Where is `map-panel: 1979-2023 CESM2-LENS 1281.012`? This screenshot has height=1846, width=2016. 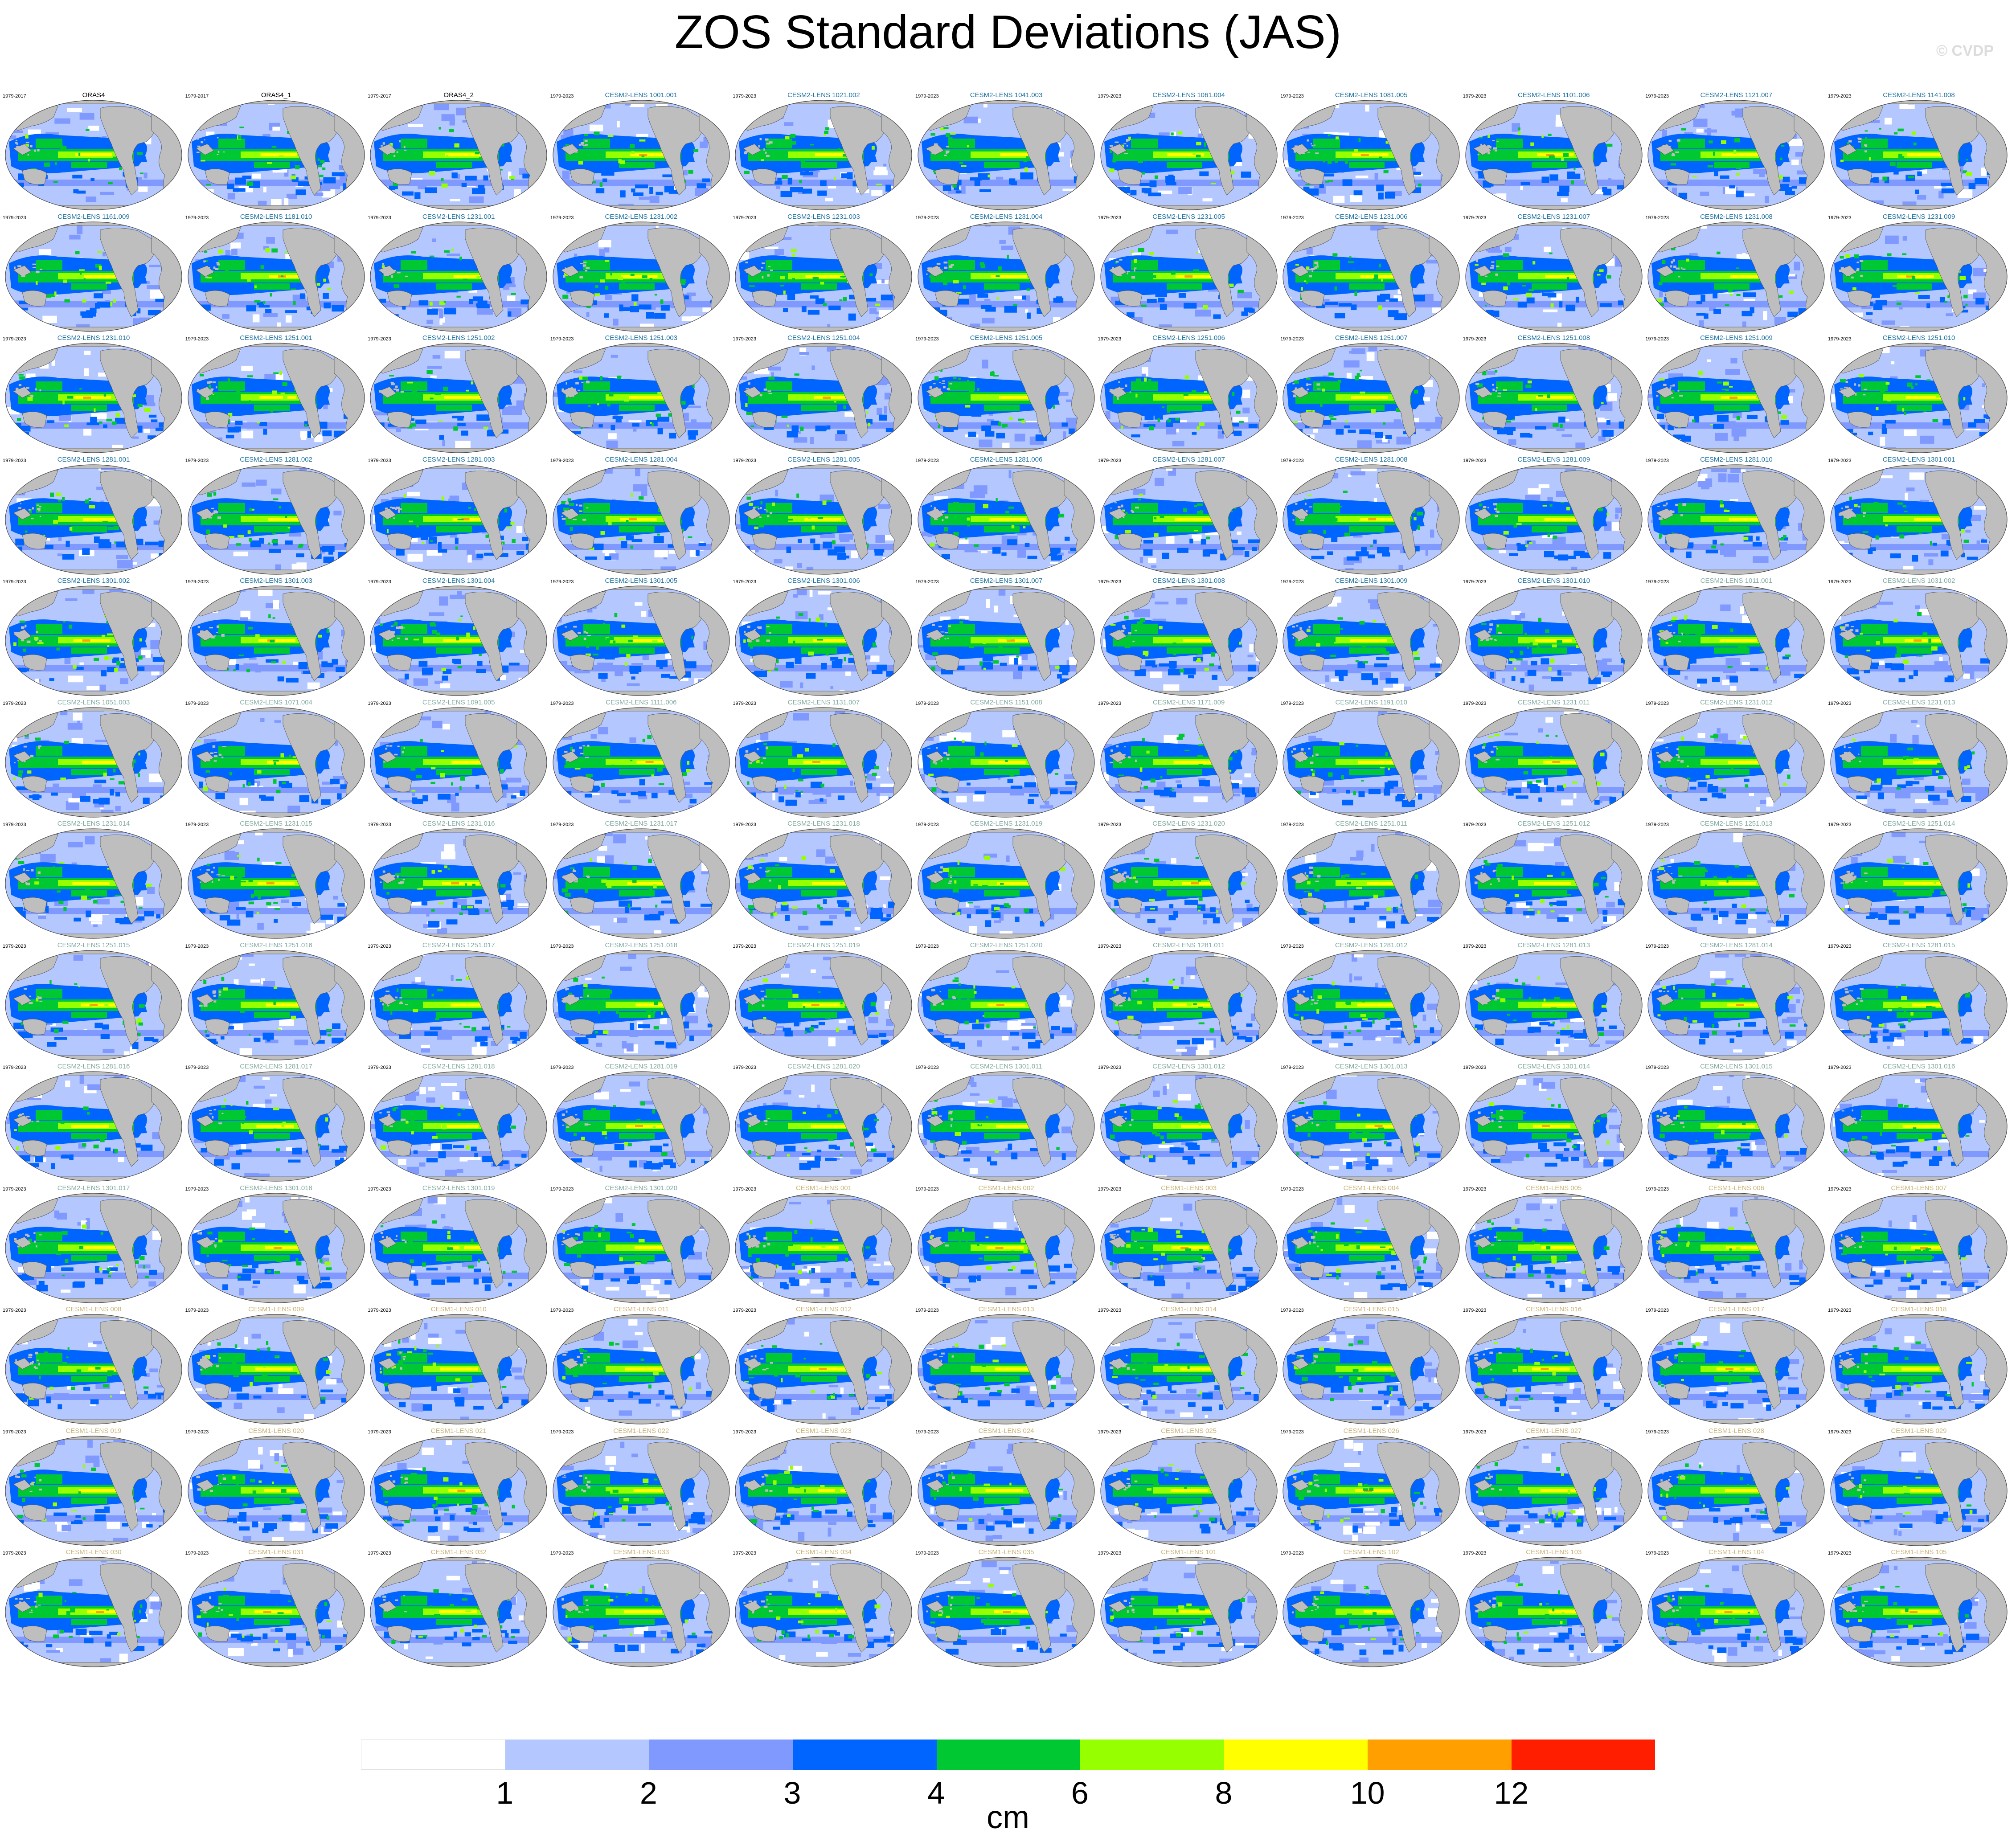 map-panel: 1979-2023 CESM2-LENS 1281.012 is located at coordinates (1371, 1002).